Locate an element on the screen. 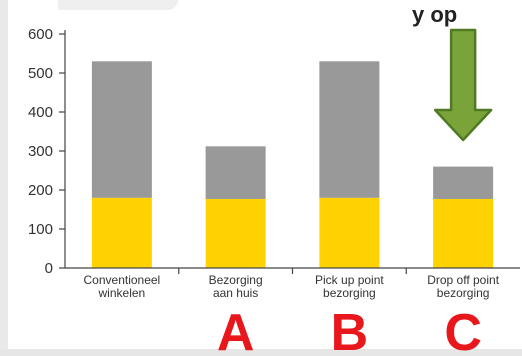 This screenshot has width=522, height=356. bottom-background-strip is located at coordinates (261, 352).